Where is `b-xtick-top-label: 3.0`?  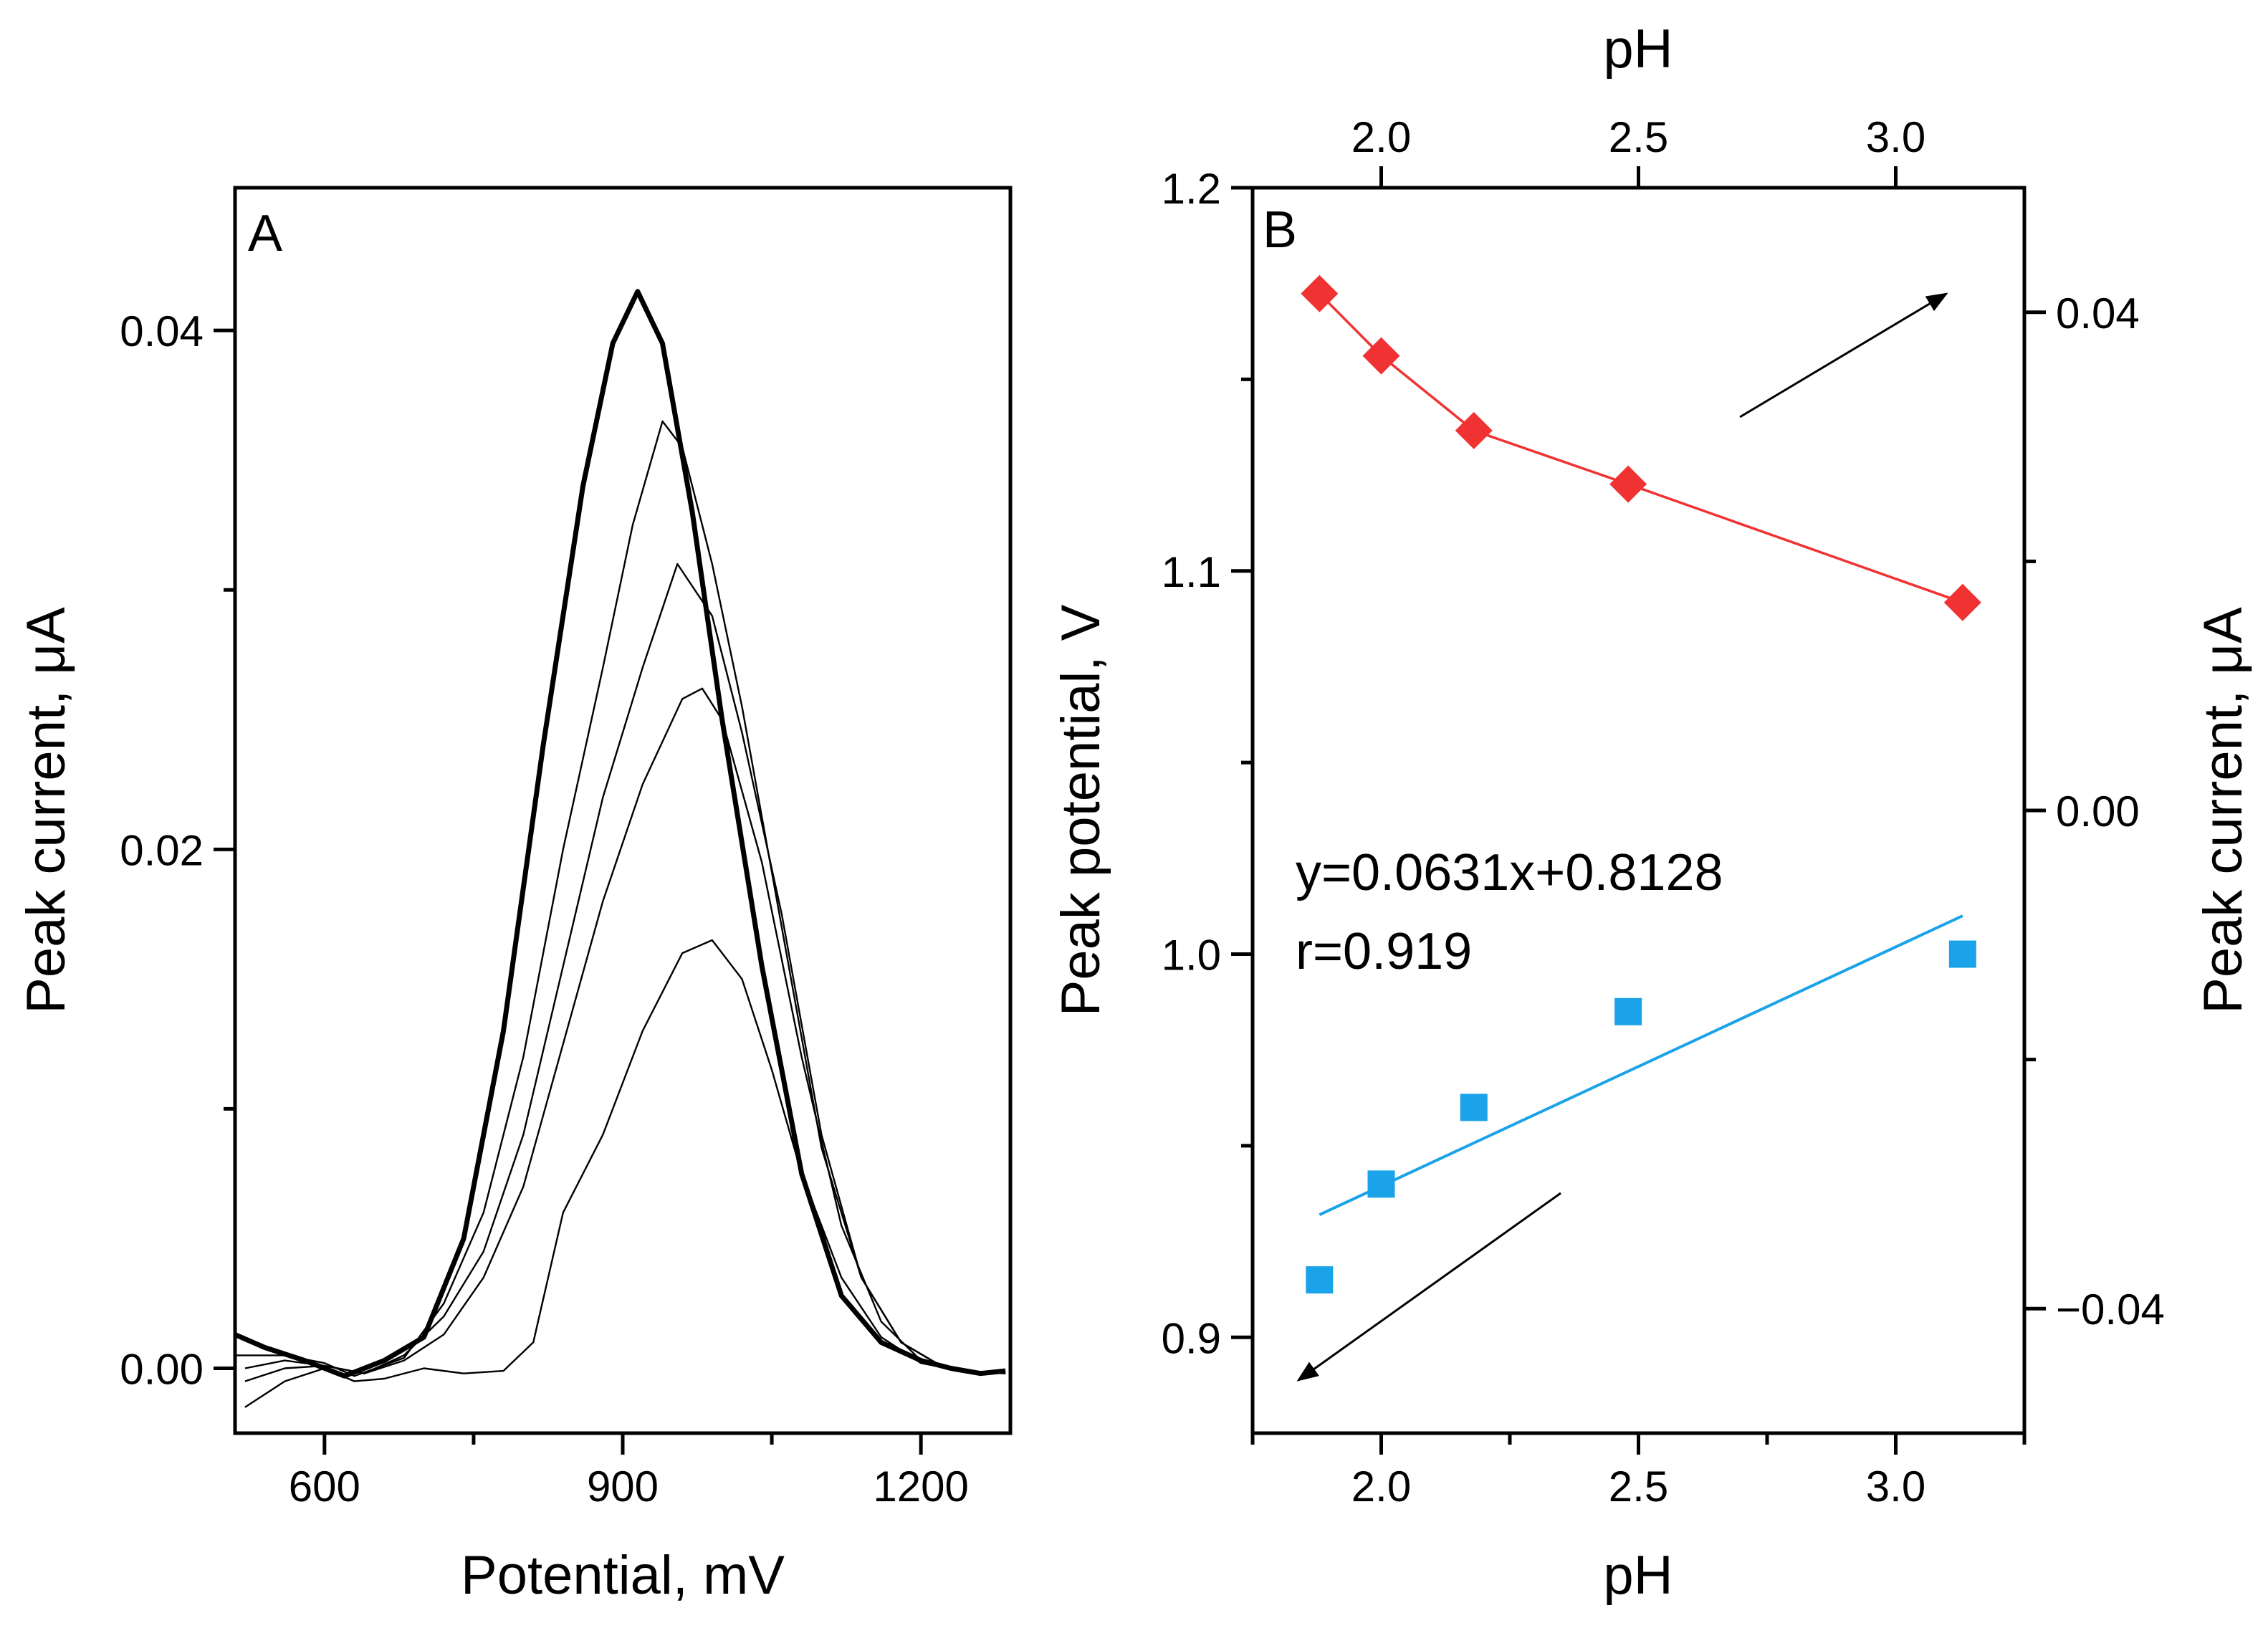
b-xtick-top-label: 3.0 is located at coordinates (1895, 137).